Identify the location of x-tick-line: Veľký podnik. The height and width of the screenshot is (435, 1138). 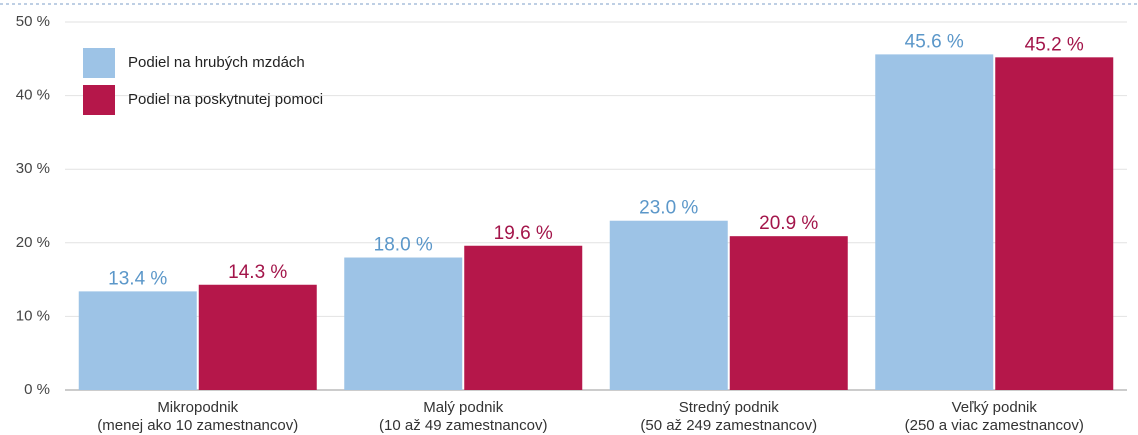
(995, 407).